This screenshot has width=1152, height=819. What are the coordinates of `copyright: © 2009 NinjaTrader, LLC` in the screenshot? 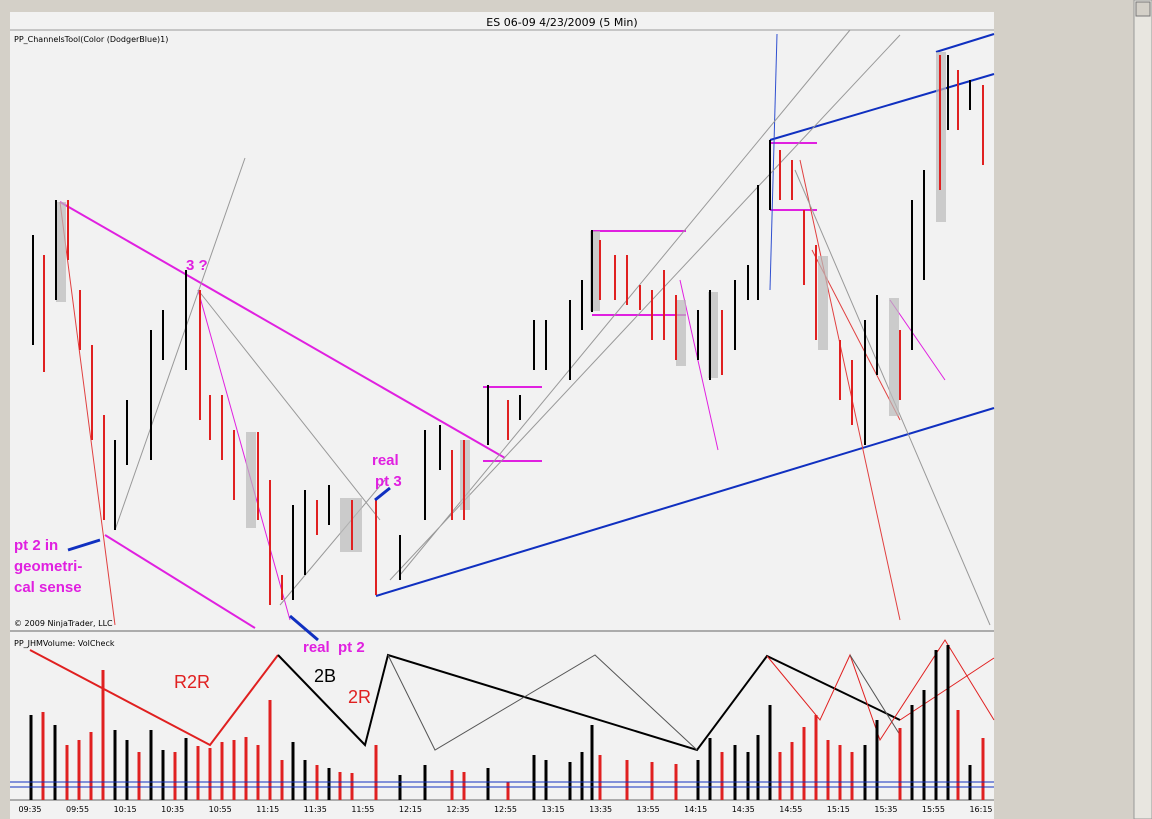 It's located at (63, 623).